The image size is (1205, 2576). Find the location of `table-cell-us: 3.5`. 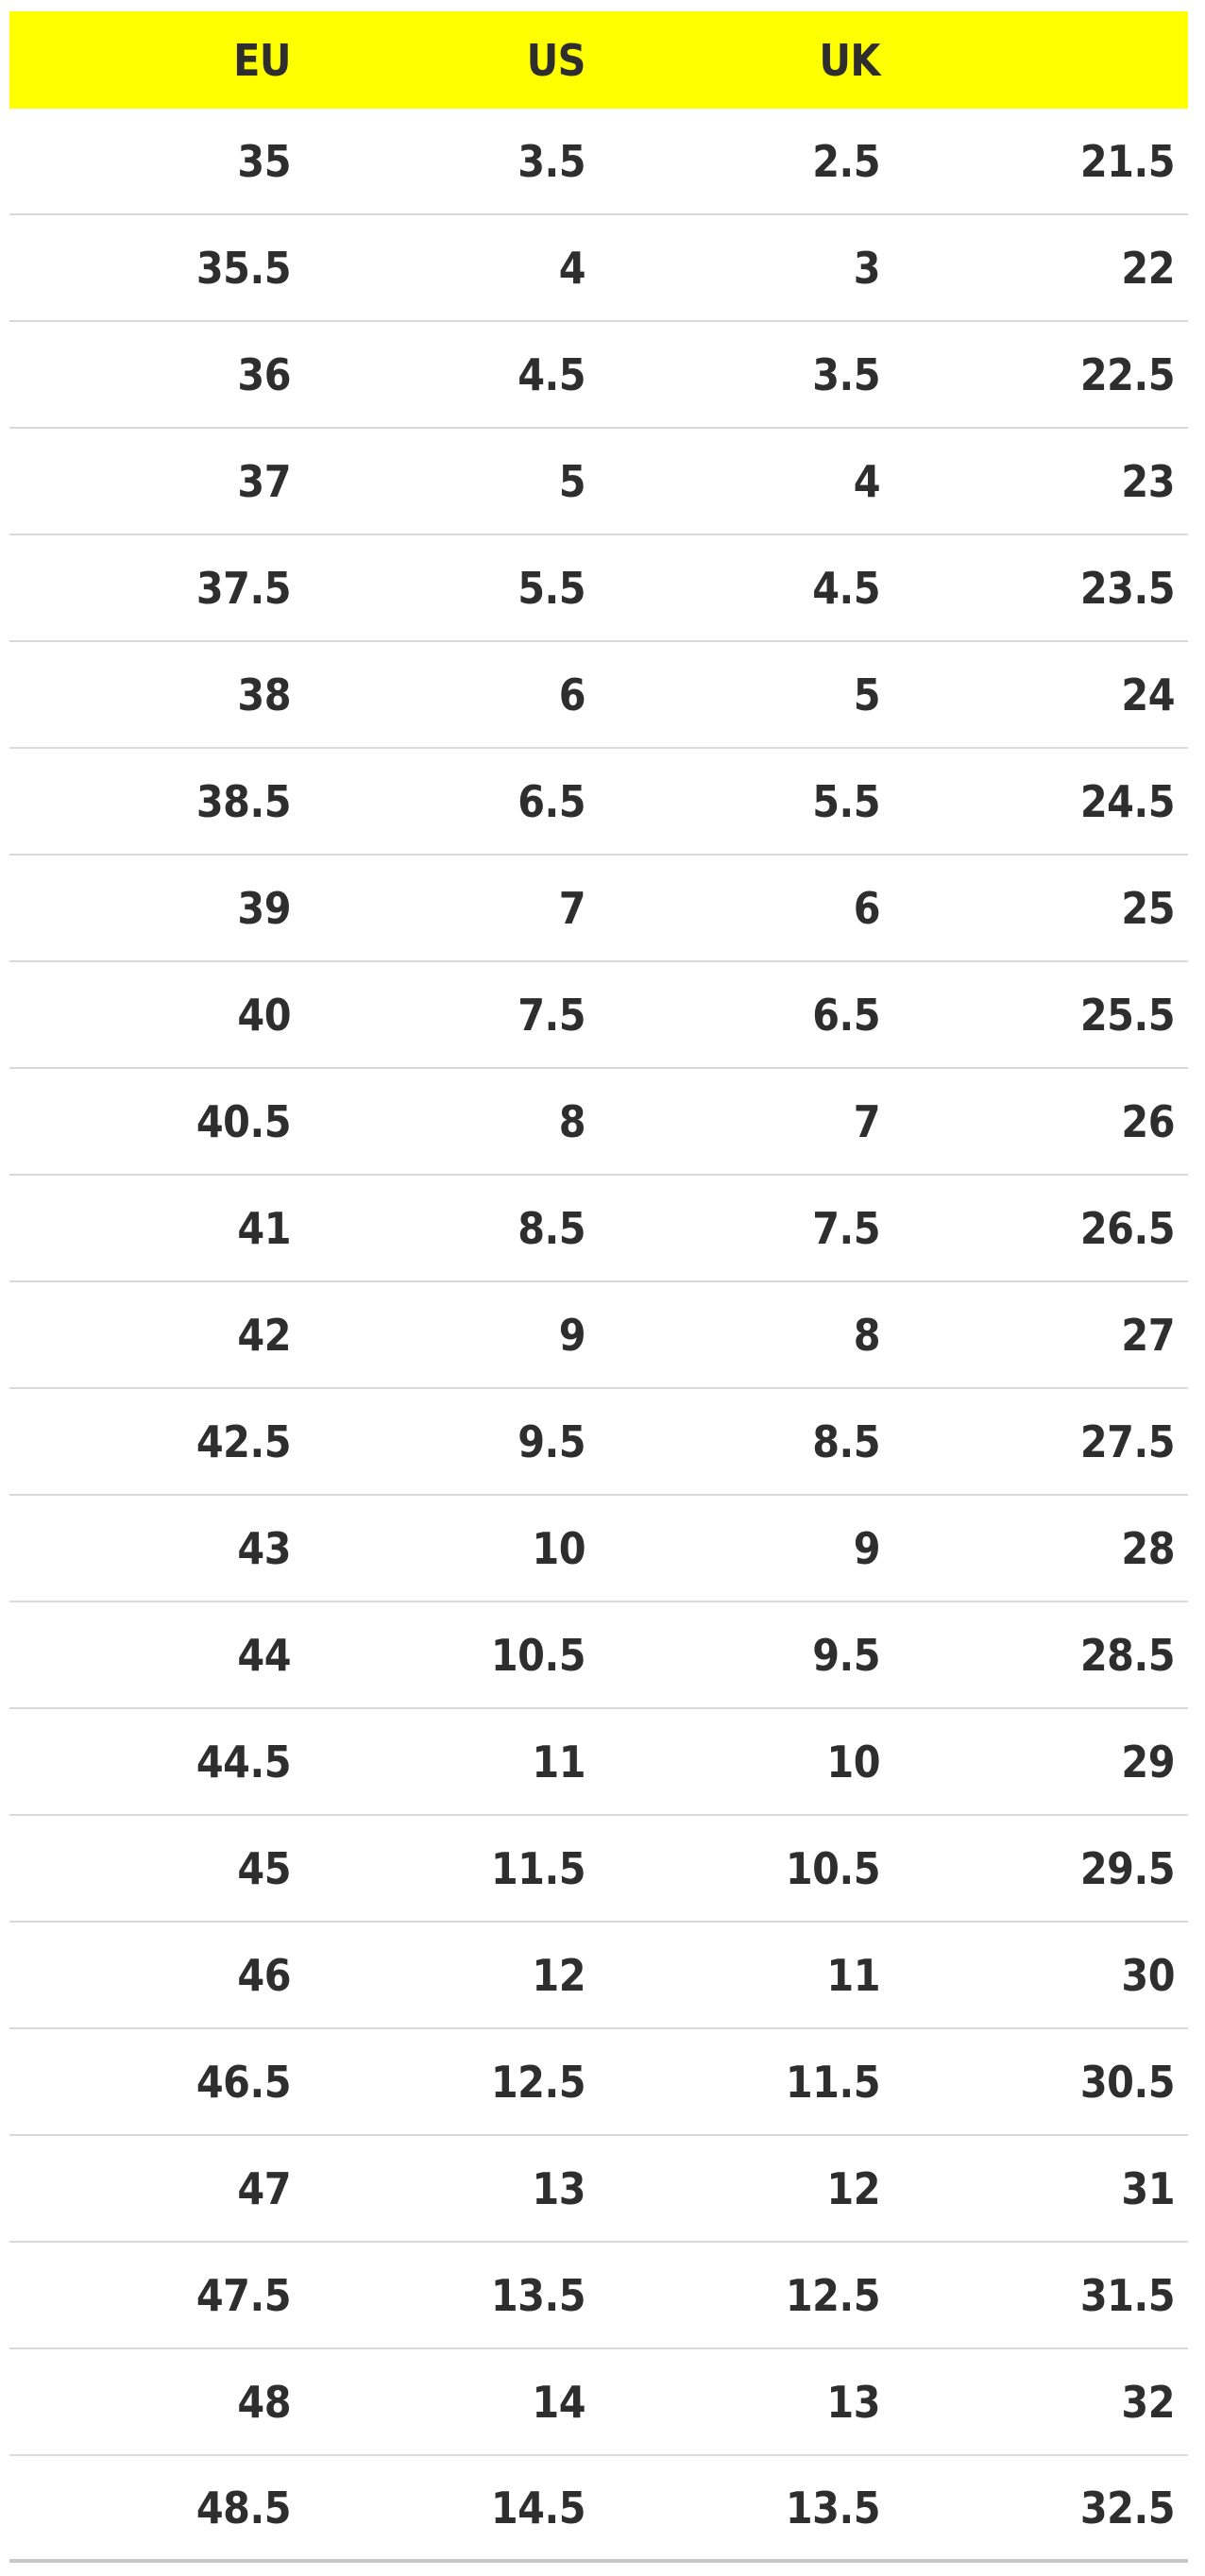

table-cell-us: 3.5 is located at coordinates (552, 161).